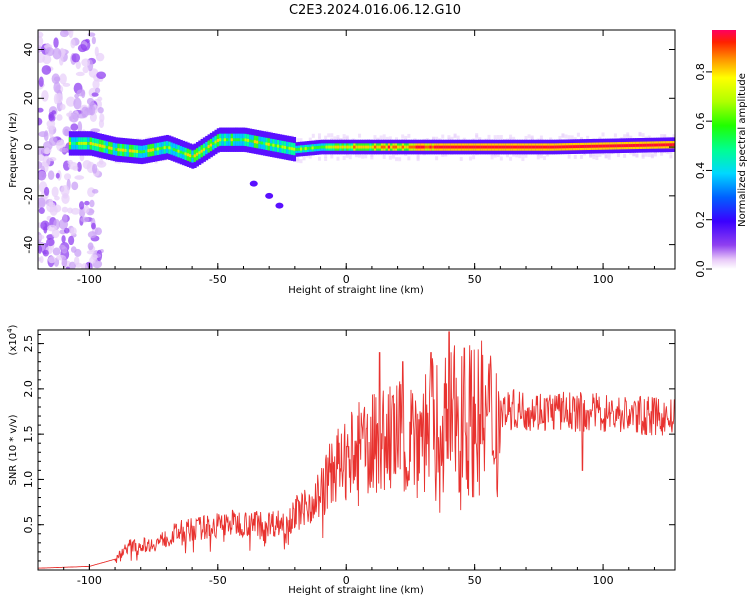 The width and height of the screenshot is (750, 600). I want to click on colorbar-tick-label: 0.4, so click(700, 171).